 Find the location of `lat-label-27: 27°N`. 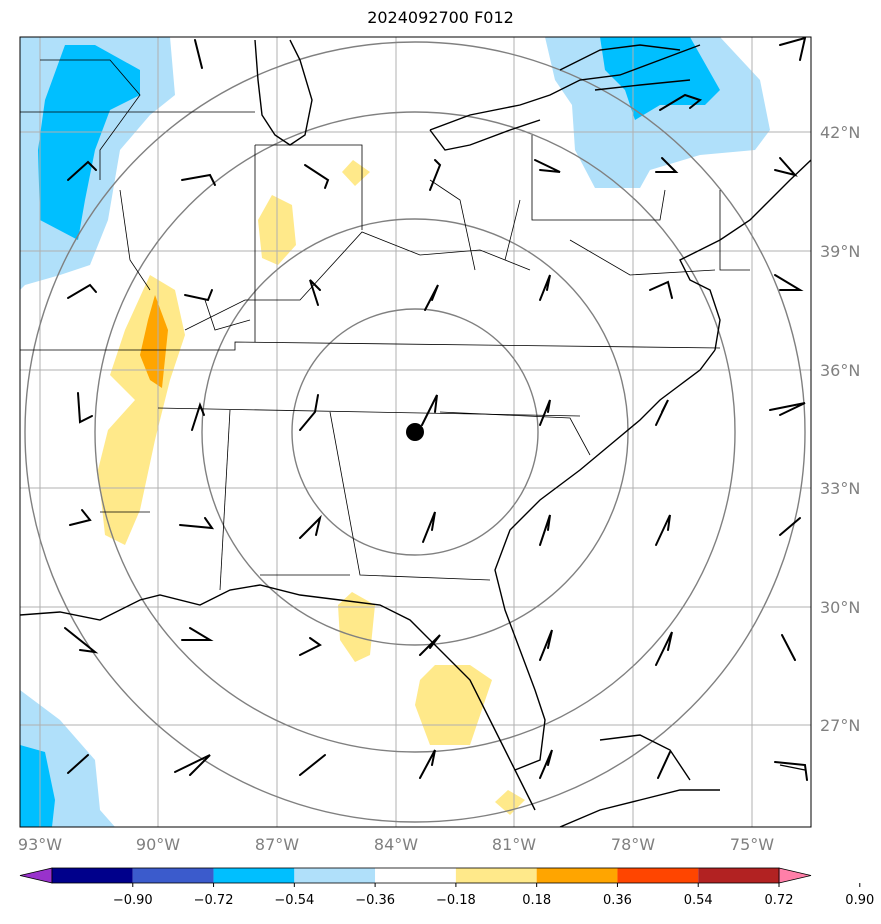

lat-label-27: 27°N is located at coordinates (840, 725).